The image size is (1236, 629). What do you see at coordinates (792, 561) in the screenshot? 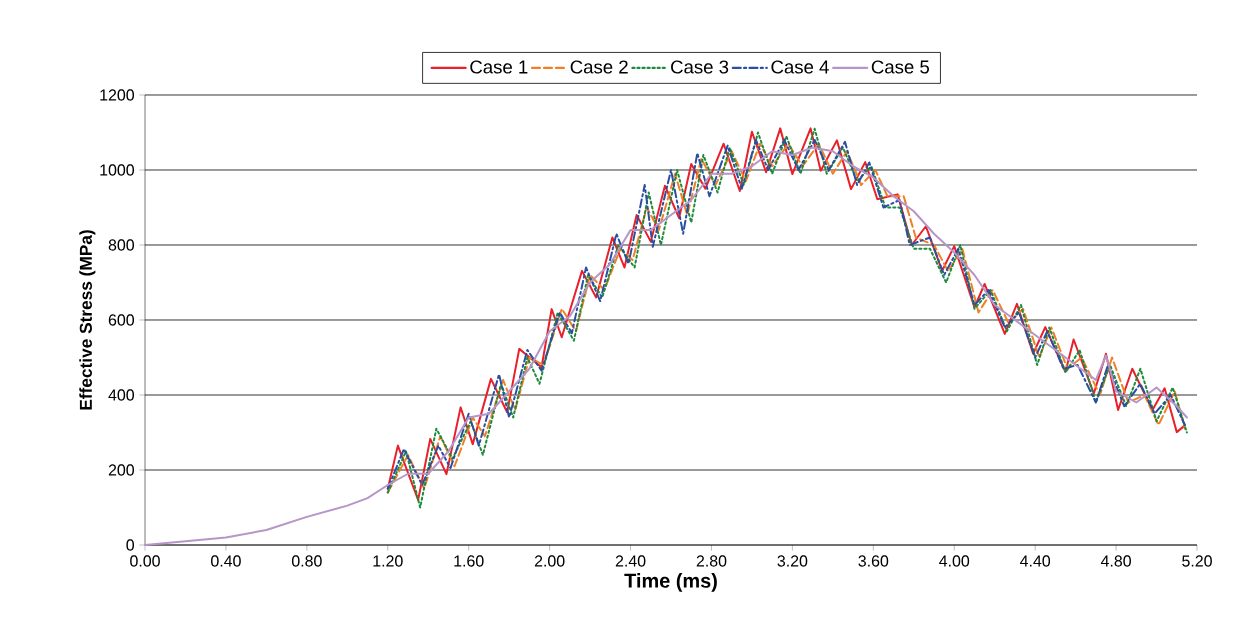
I see `x-tick-label: 3.20` at bounding box center [792, 561].